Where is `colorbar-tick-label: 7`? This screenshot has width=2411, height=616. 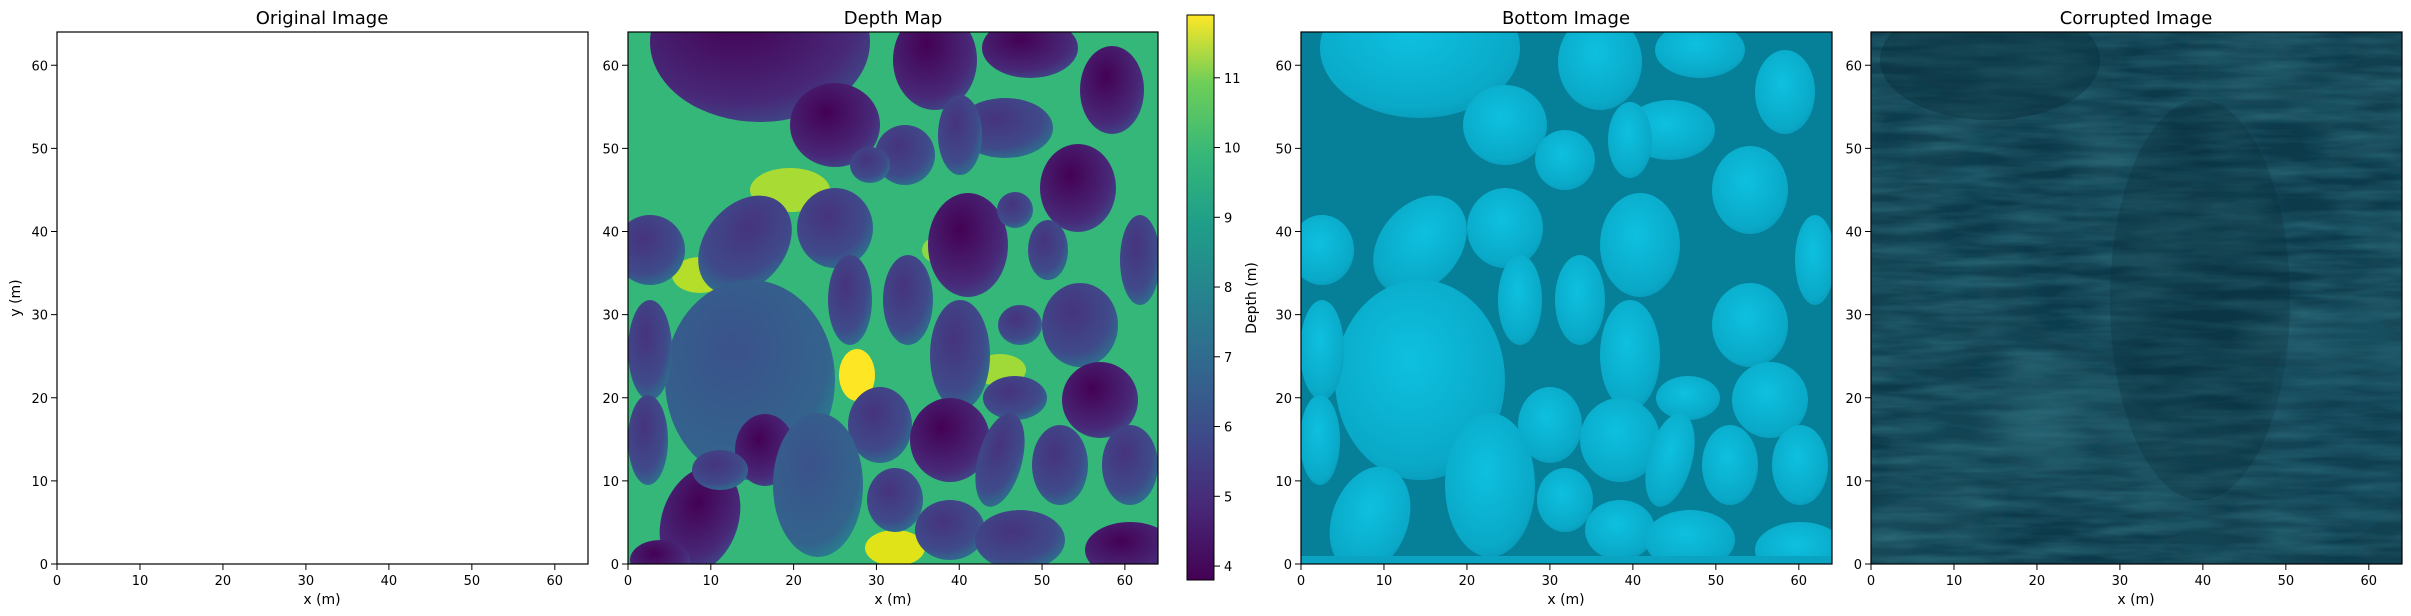 colorbar-tick-label: 7 is located at coordinates (1228, 358).